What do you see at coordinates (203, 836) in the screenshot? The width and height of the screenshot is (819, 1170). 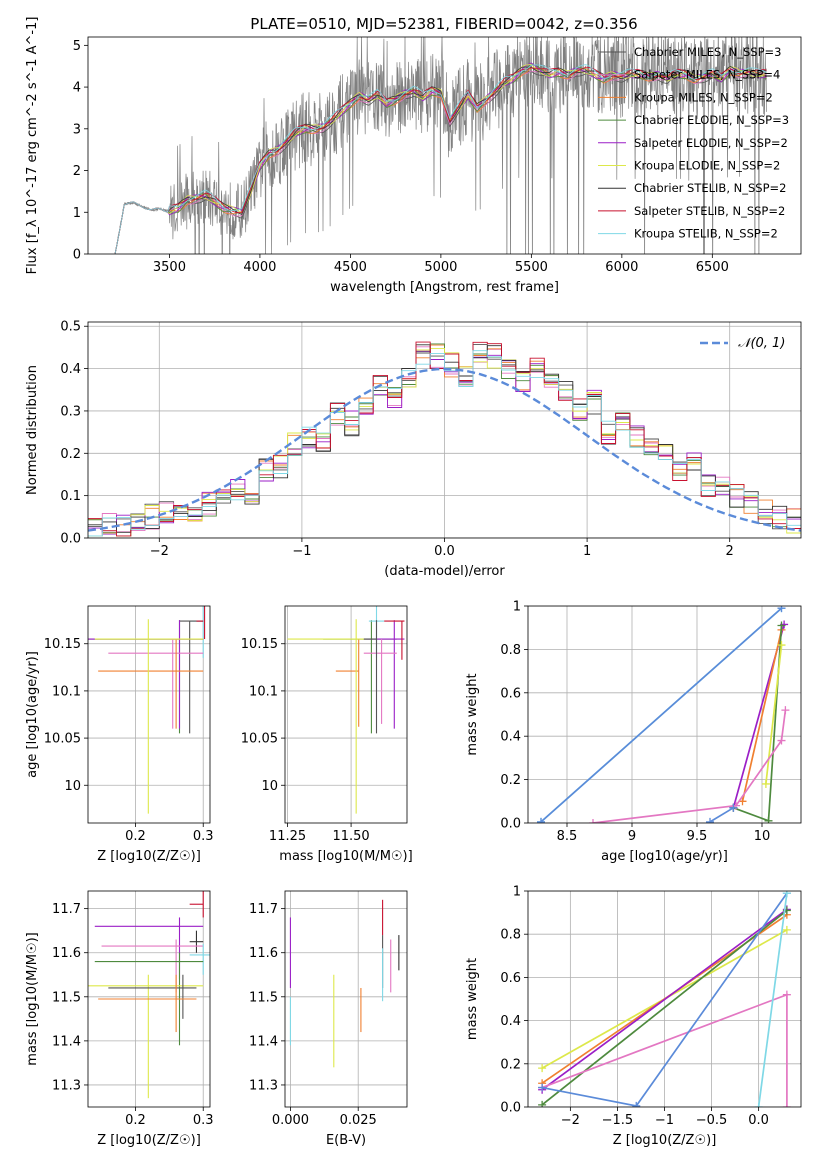 I see `x-tick-label: 0.3` at bounding box center [203, 836].